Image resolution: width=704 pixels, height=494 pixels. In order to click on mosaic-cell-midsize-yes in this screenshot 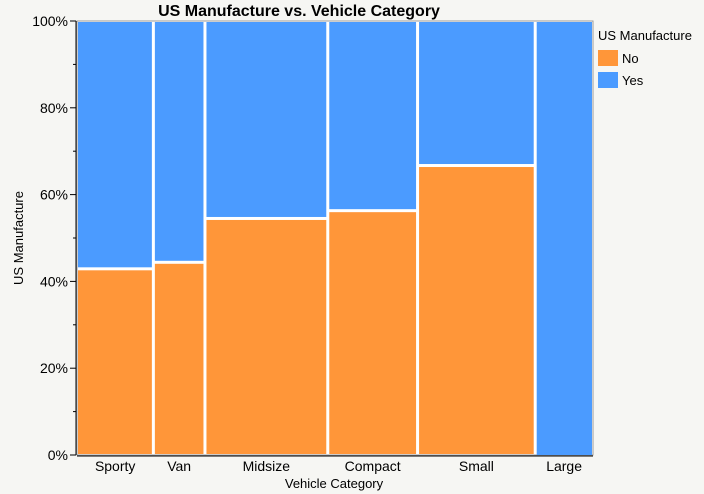, I will do `click(266, 119)`.